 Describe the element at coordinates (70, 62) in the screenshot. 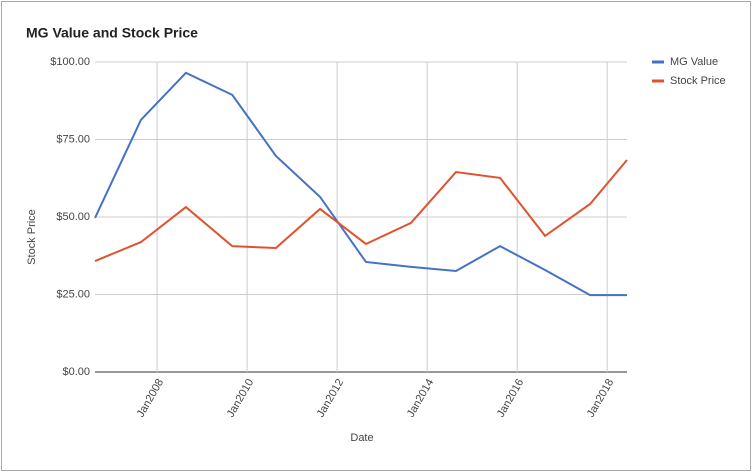

I see `y-tick-label: $100.00` at that location.